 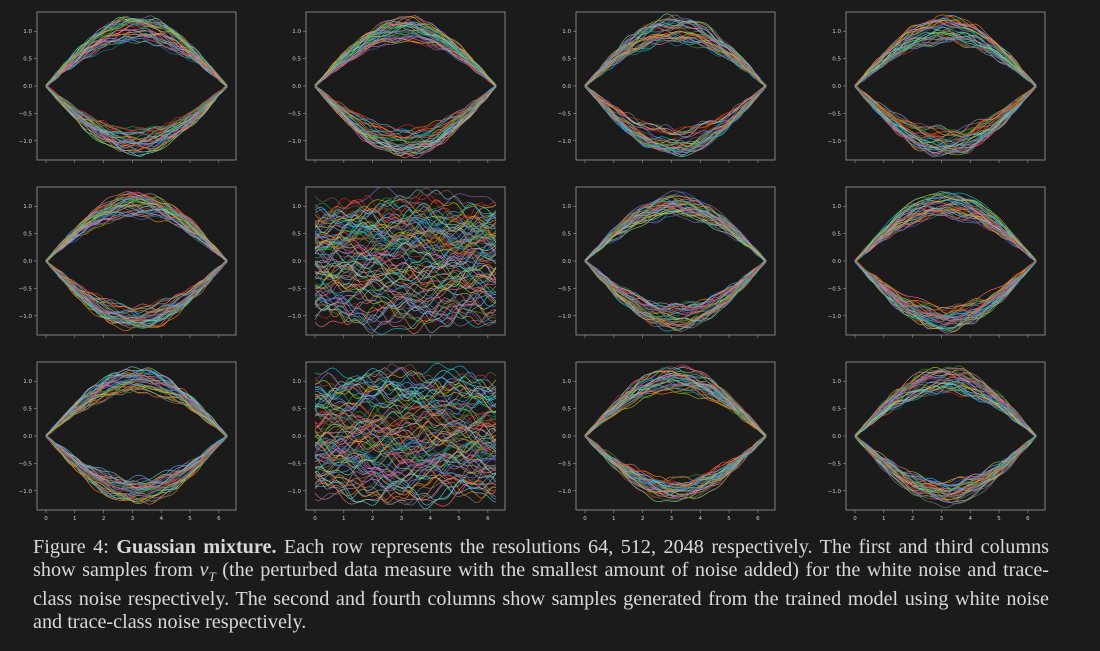 What do you see at coordinates (133, 518) in the screenshot?
I see `x-tick-label: 3` at bounding box center [133, 518].